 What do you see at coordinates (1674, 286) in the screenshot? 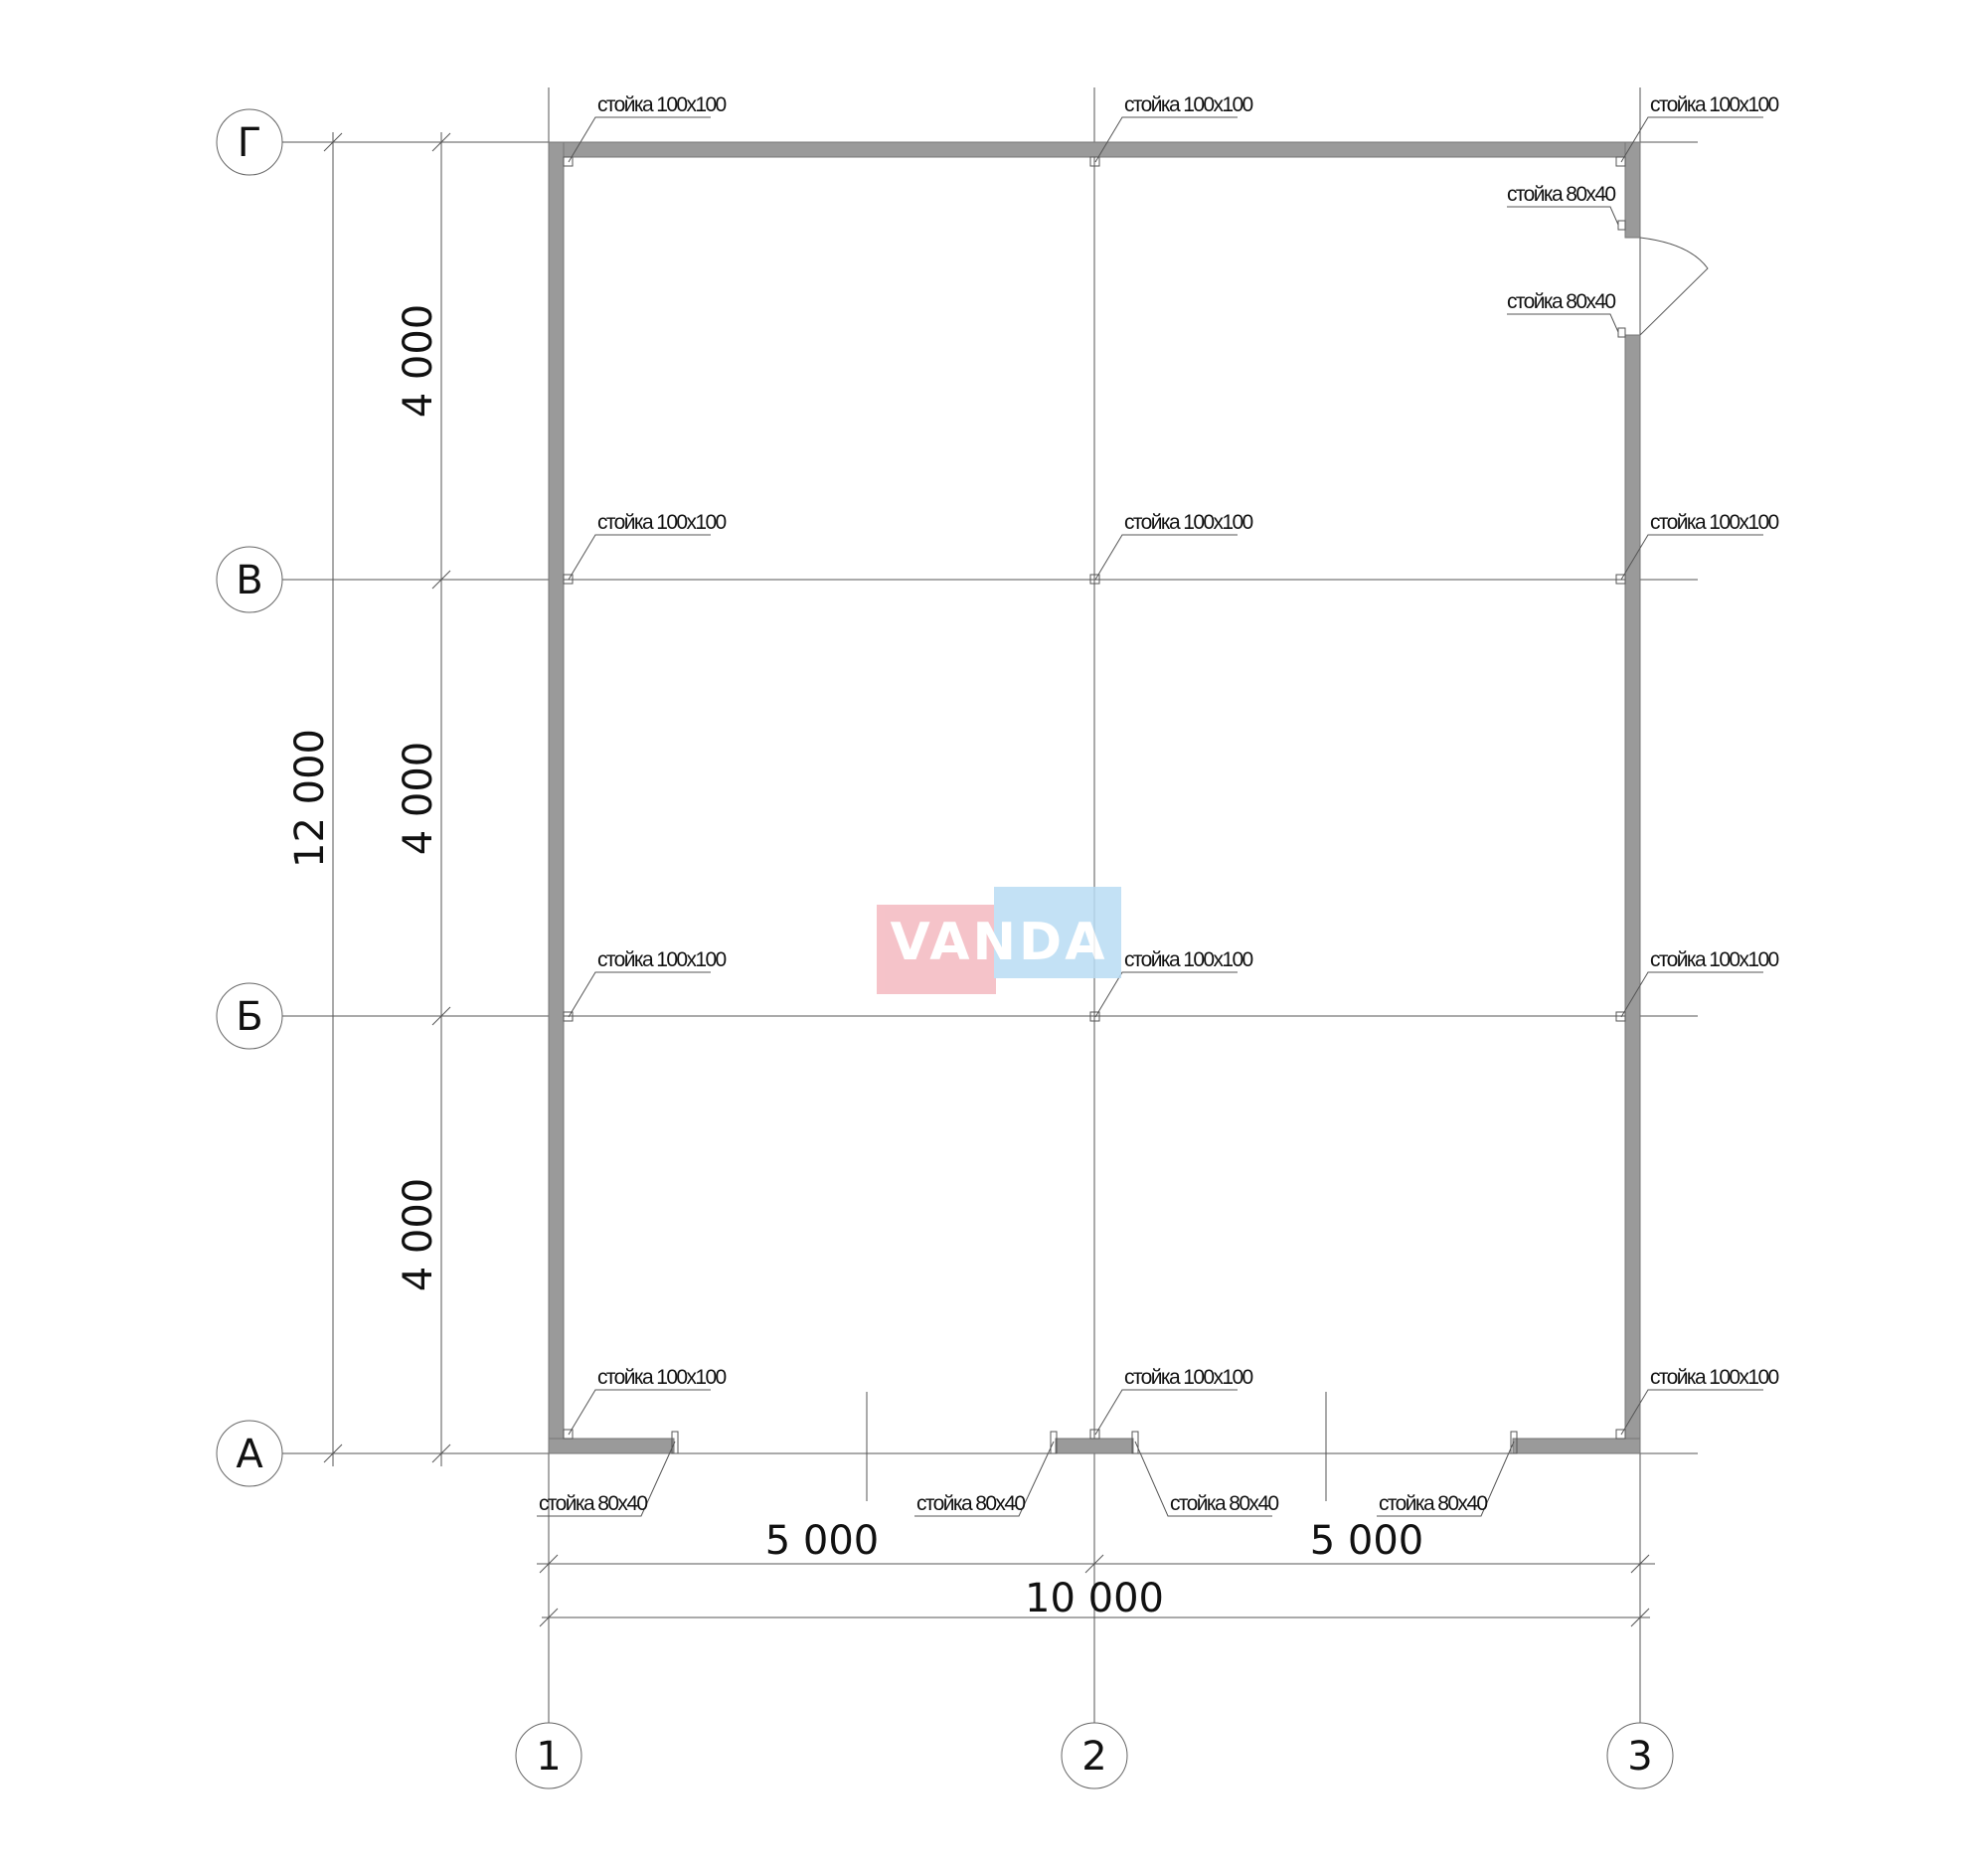
I see `door-swing` at bounding box center [1674, 286].